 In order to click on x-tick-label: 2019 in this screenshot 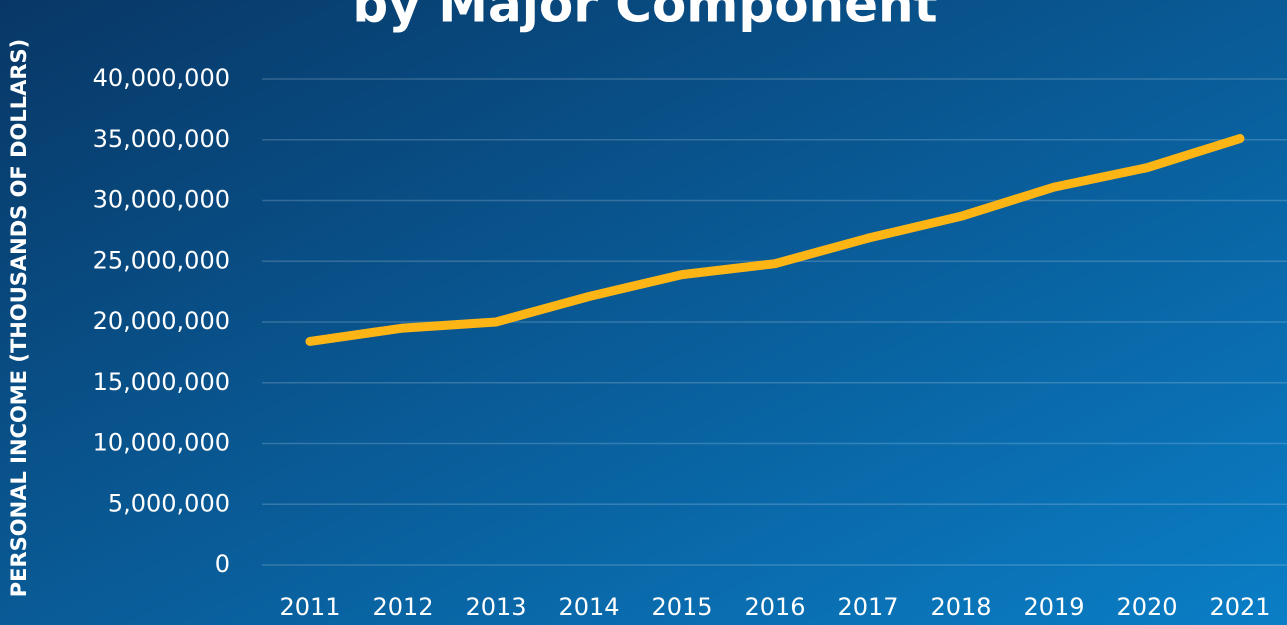, I will do `click(1053, 607)`.